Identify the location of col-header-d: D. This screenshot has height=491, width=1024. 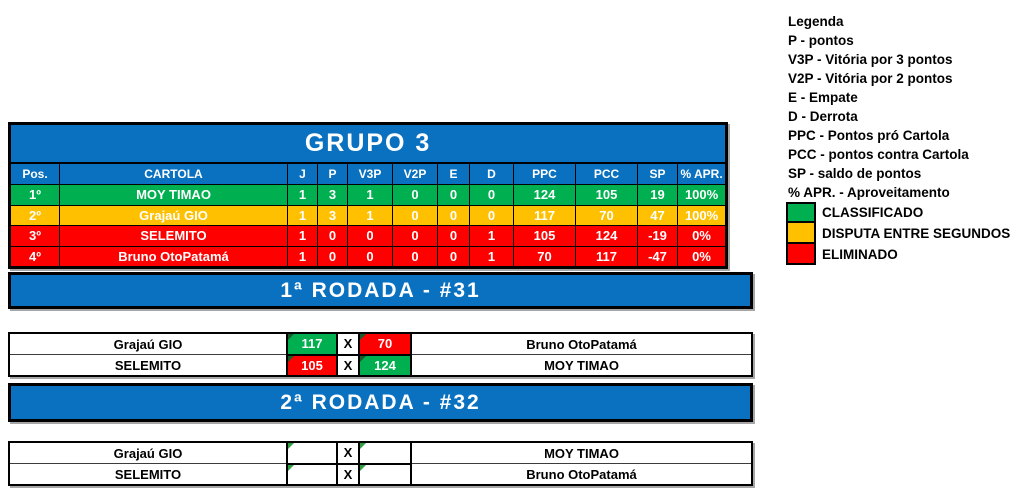
(491, 173).